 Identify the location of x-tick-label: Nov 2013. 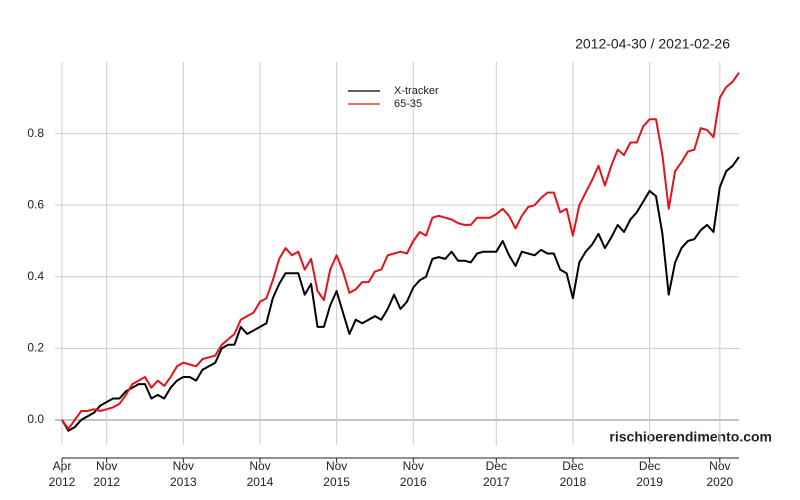
(183, 474).